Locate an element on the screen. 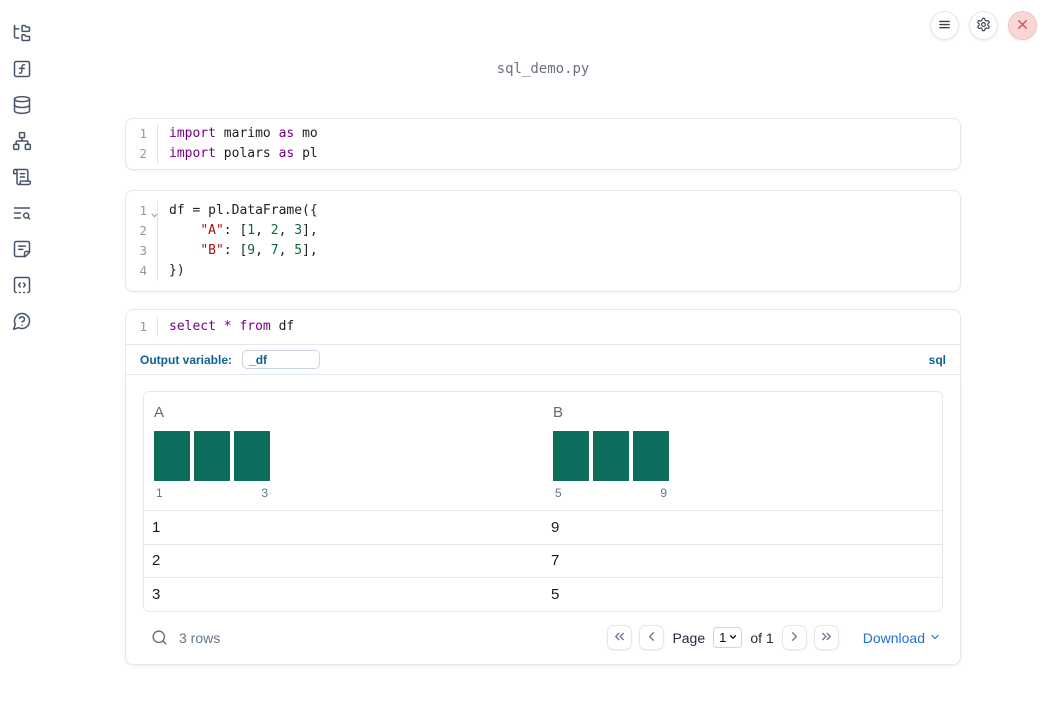 The width and height of the screenshot is (1043, 713). sidebar-item-file-tree is located at coordinates (22, 33).